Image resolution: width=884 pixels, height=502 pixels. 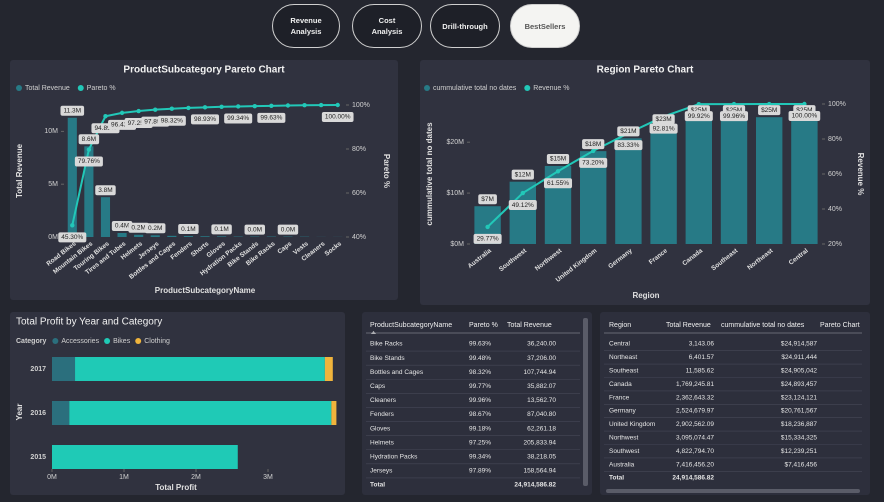 I want to click on nav-button: Cost Analysis, so click(x=387, y=26).